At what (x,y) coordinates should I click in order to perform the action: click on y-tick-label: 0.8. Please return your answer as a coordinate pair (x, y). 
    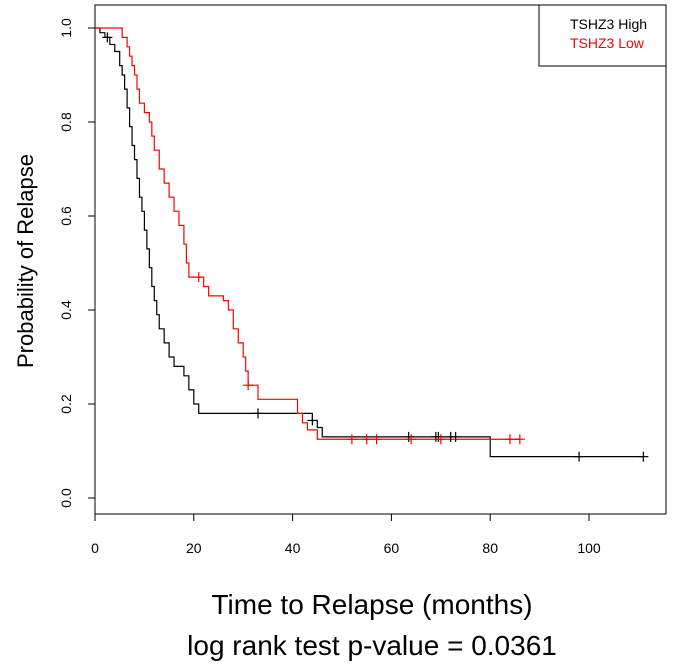
    Looking at the image, I should click on (66, 122).